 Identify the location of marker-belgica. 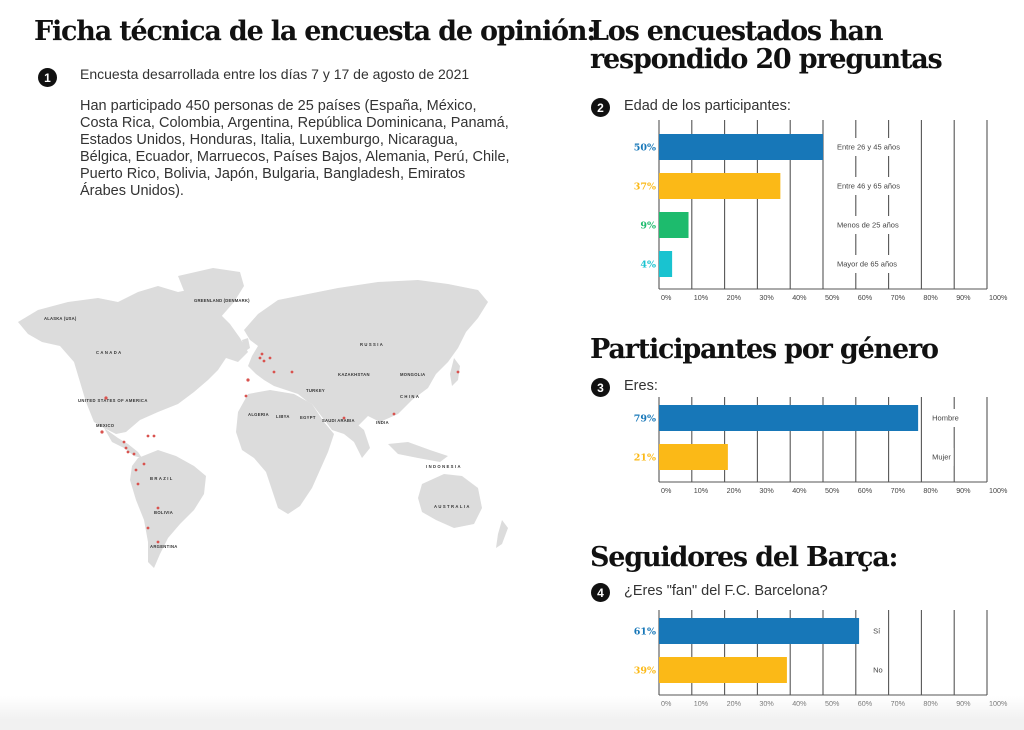
(260, 358).